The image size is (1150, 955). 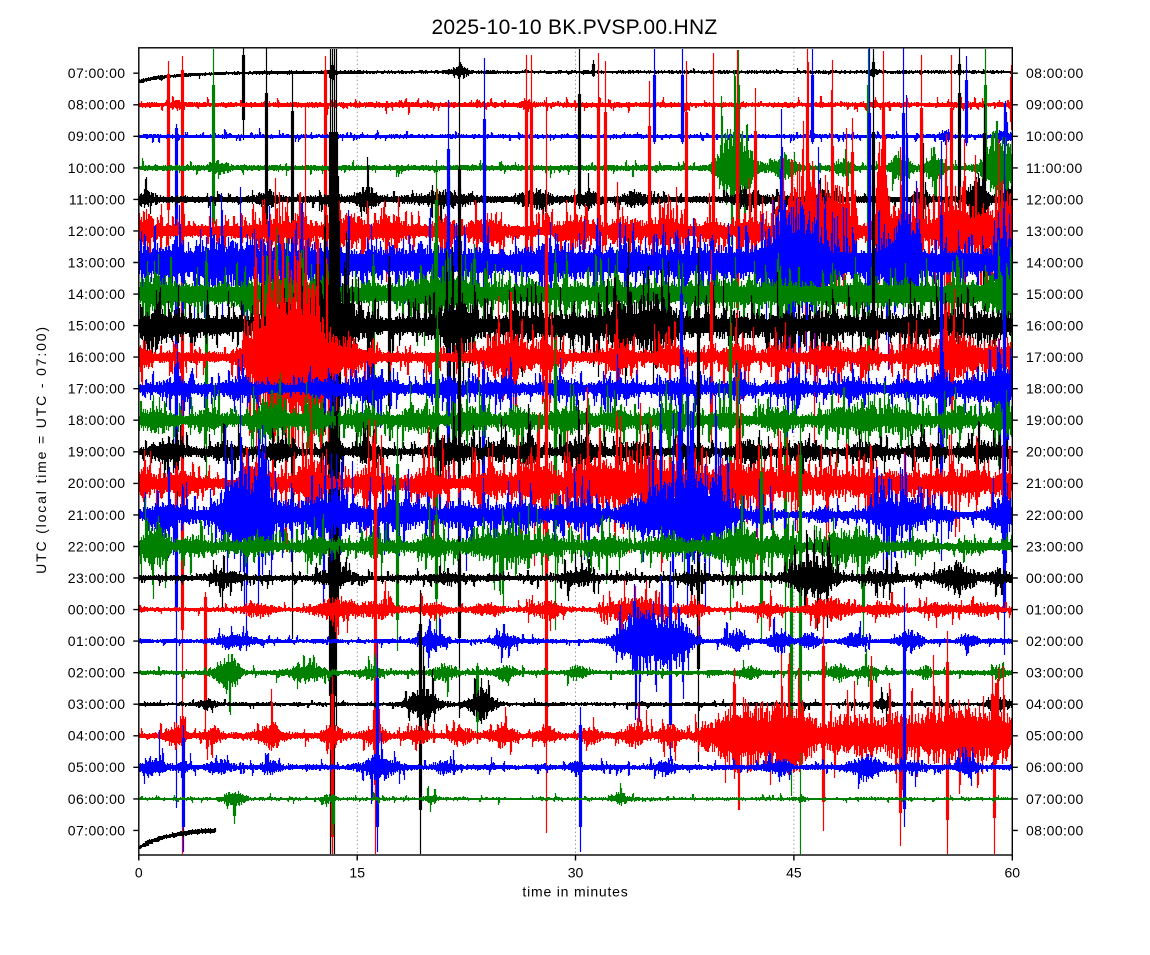 What do you see at coordinates (794, 873) in the screenshot?
I see `svg-text: 45` at bounding box center [794, 873].